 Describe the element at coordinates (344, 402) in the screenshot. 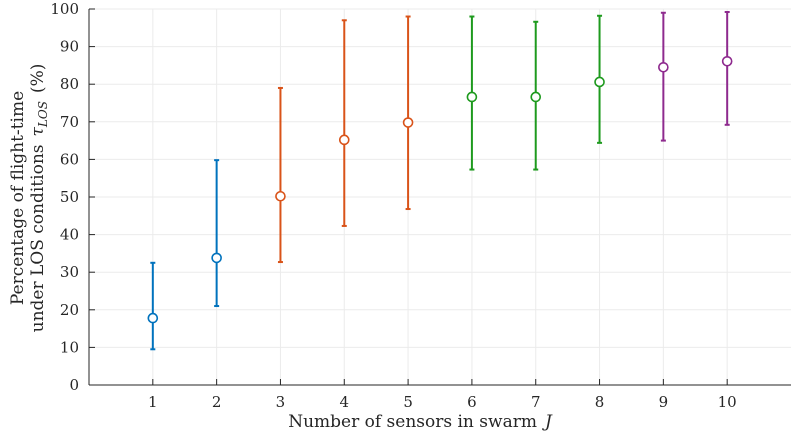

I see `x-tick-label: 4` at that location.